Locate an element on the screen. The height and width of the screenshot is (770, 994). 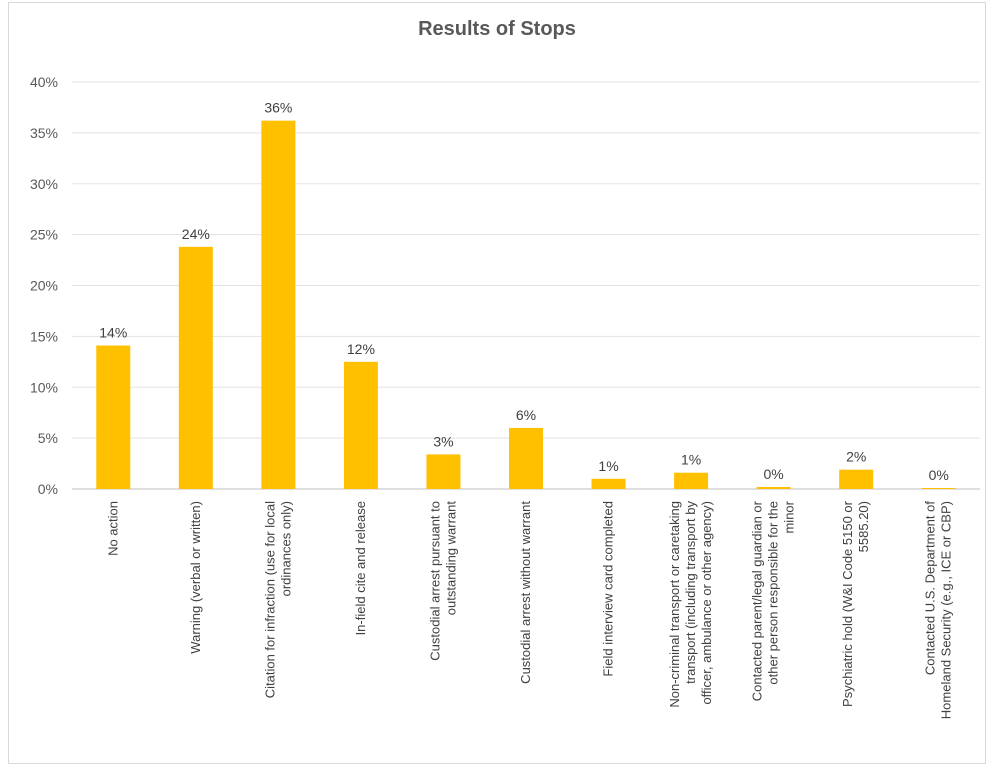
y-tick-label: 10% is located at coordinates (44, 387).